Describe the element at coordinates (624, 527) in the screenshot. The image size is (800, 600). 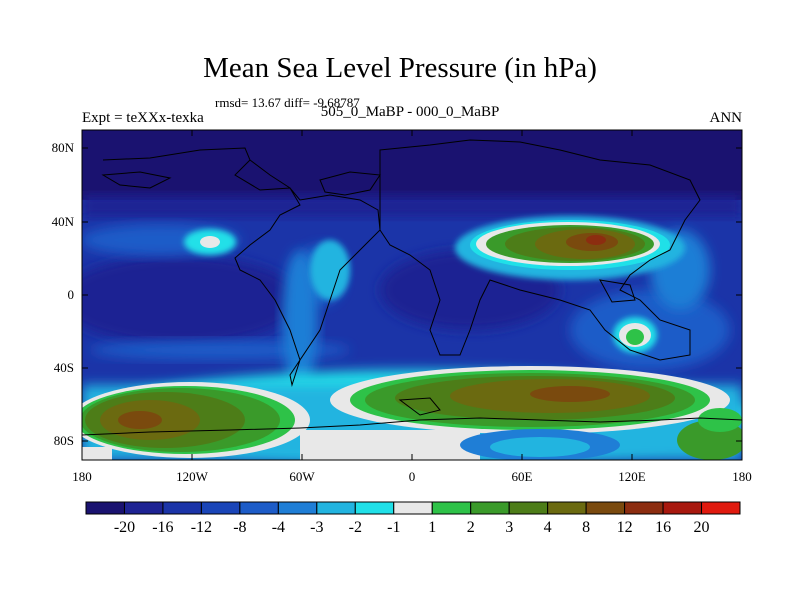
I see `colorbar-tick-label: 12` at that location.